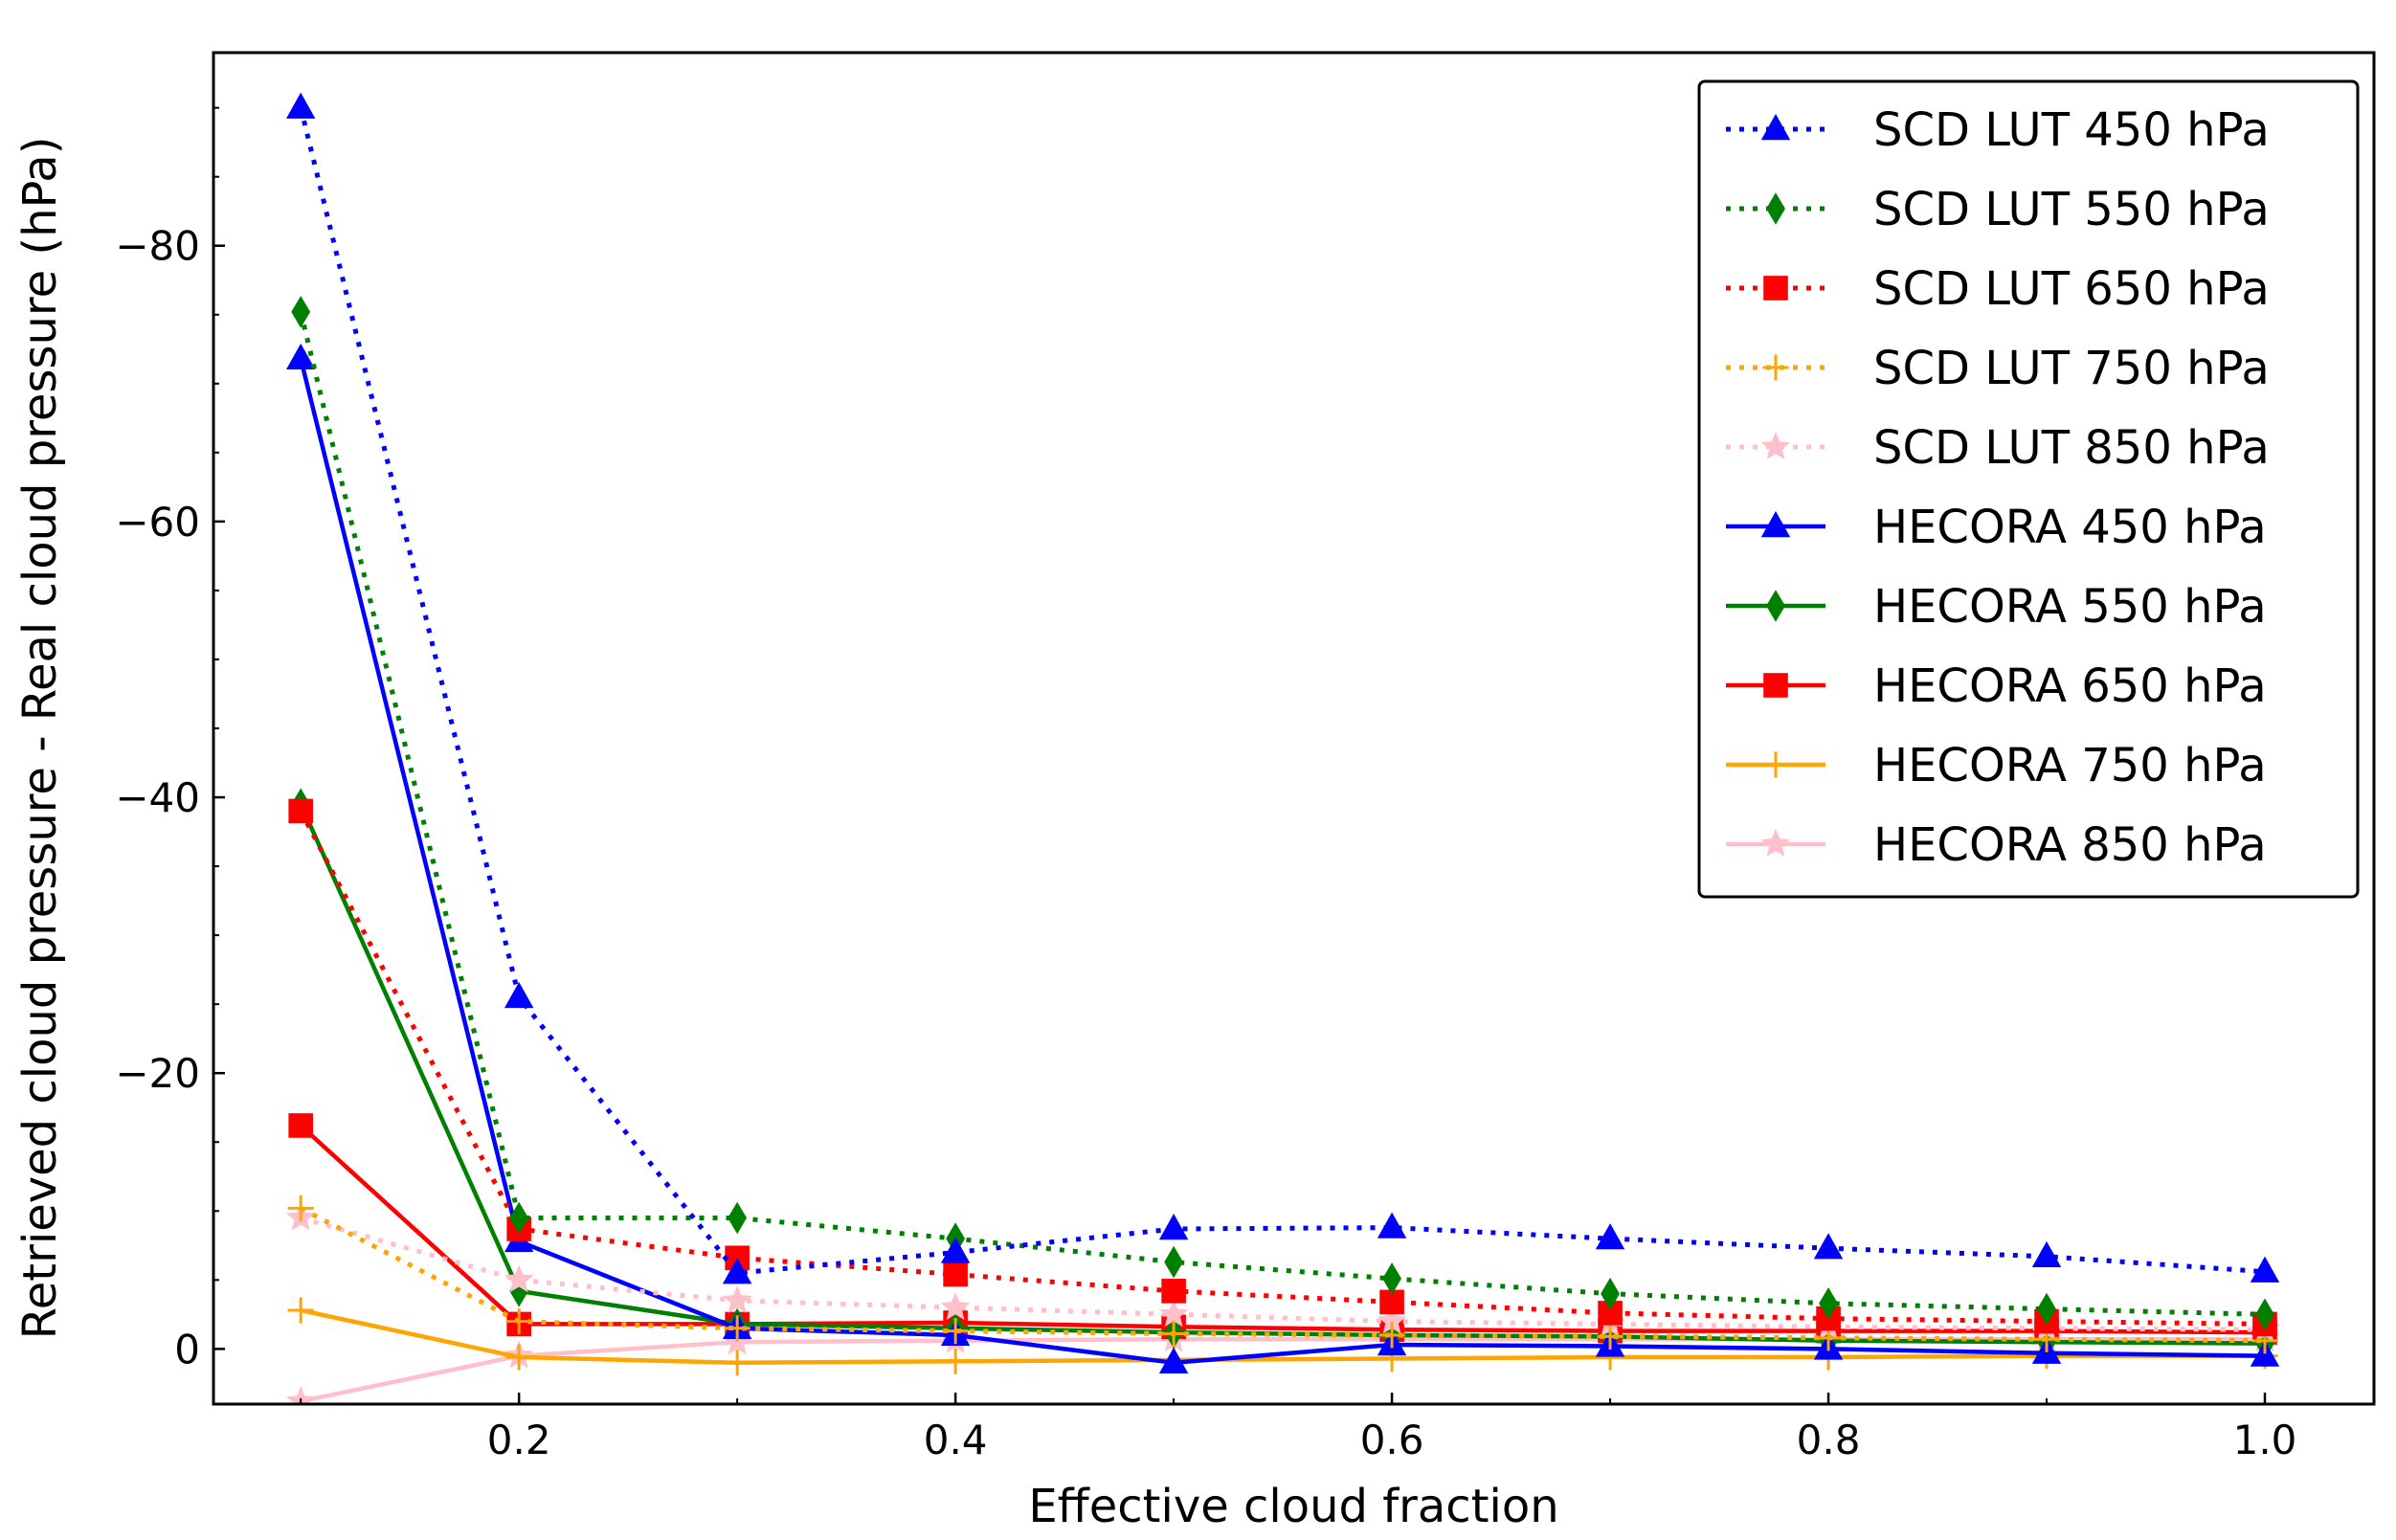 This screenshot has width=2396, height=1540. Describe the element at coordinates (2070, 686) in the screenshot. I see `legend-label: HECORA 650 hPa` at that location.